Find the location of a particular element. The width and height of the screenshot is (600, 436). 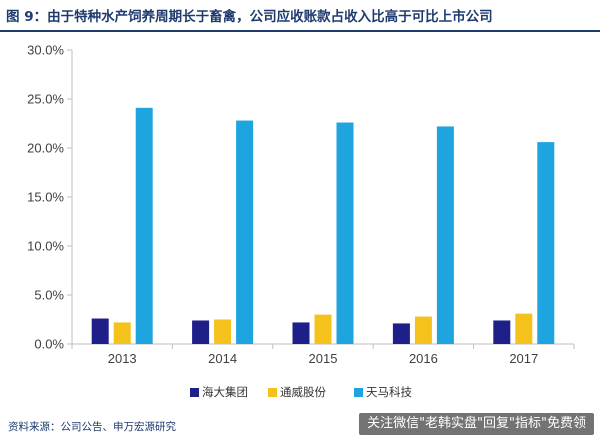

x-tick-label: 2016 is located at coordinates (423, 358).